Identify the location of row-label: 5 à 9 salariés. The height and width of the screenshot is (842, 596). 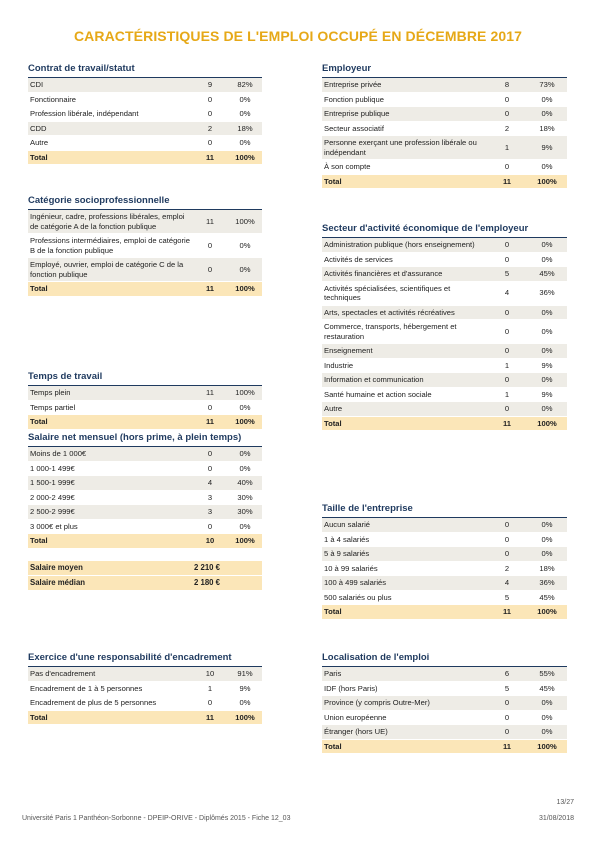
(347, 553).